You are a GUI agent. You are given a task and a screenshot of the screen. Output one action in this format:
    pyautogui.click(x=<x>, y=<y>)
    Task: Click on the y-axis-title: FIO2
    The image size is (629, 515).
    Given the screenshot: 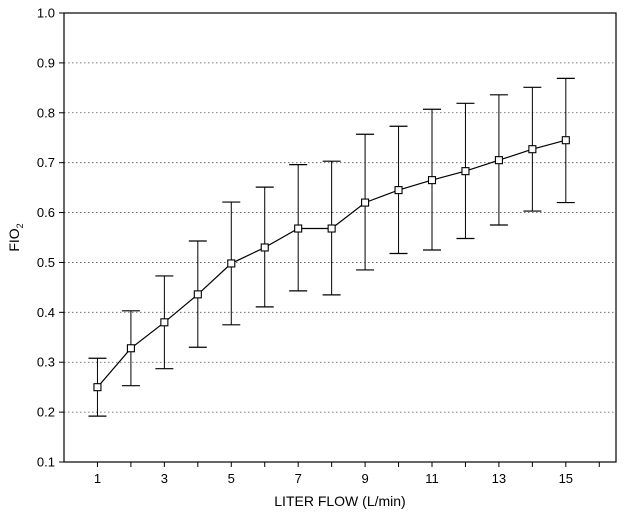 What is the action you would take?
    pyautogui.click(x=15, y=237)
    